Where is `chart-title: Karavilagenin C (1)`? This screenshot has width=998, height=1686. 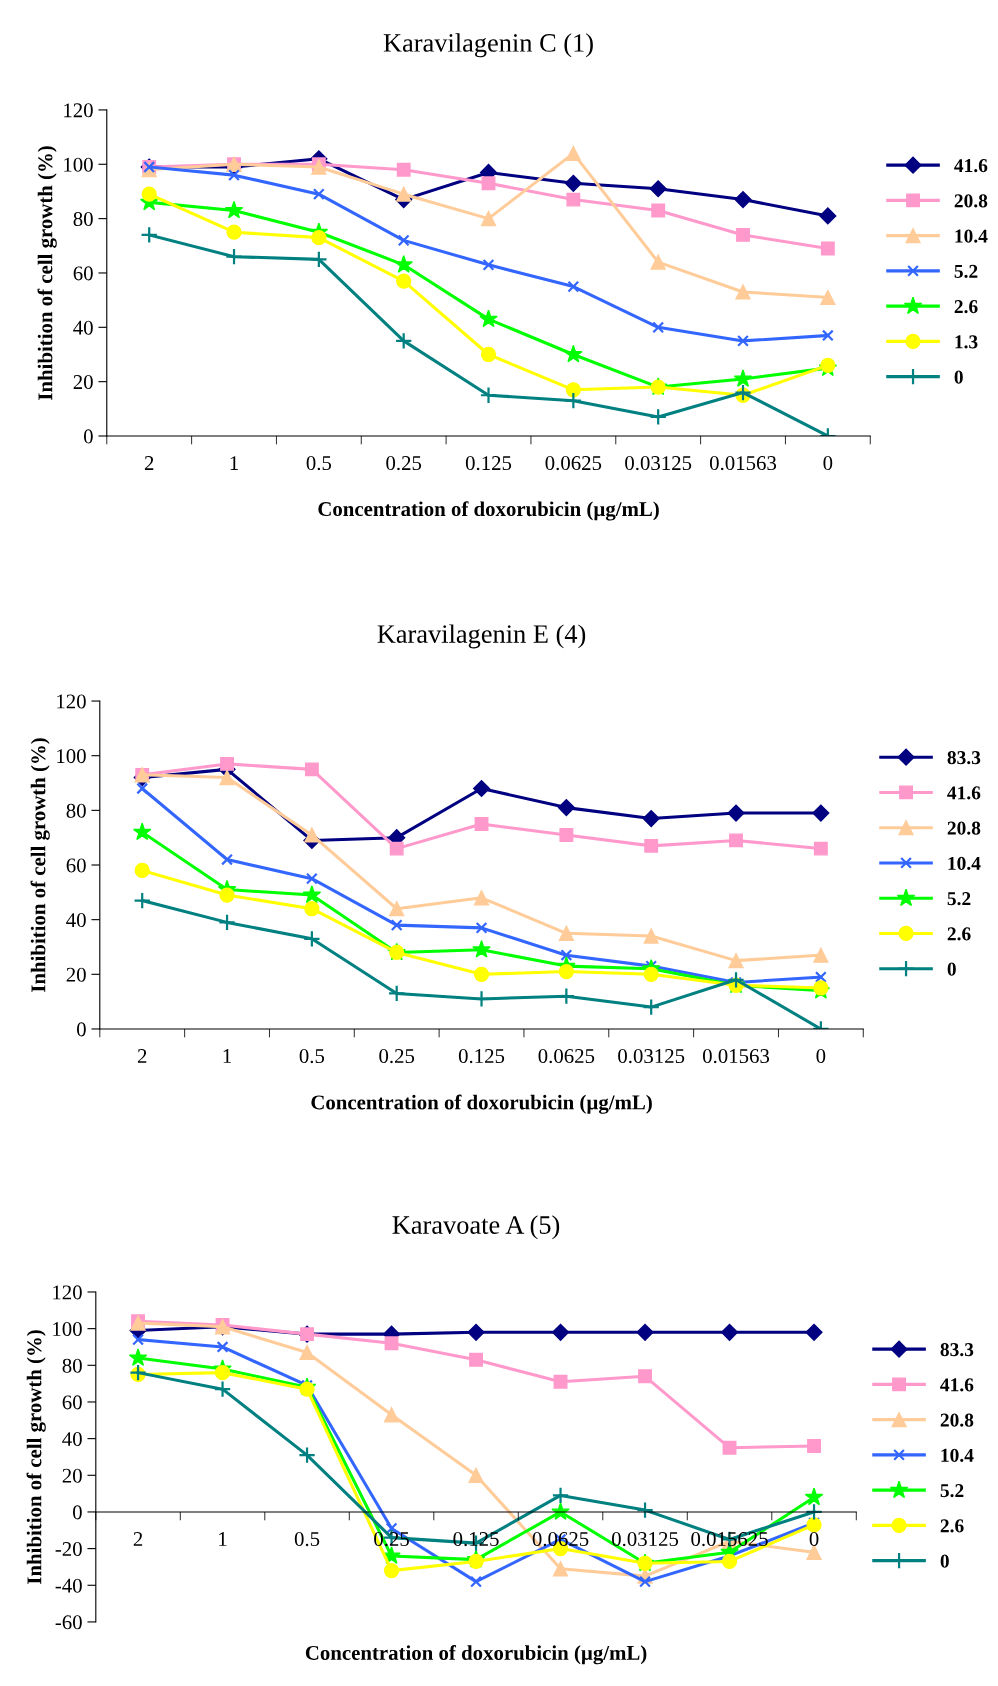
chart-title: Karavilagenin C (1) is located at coordinates (488, 45).